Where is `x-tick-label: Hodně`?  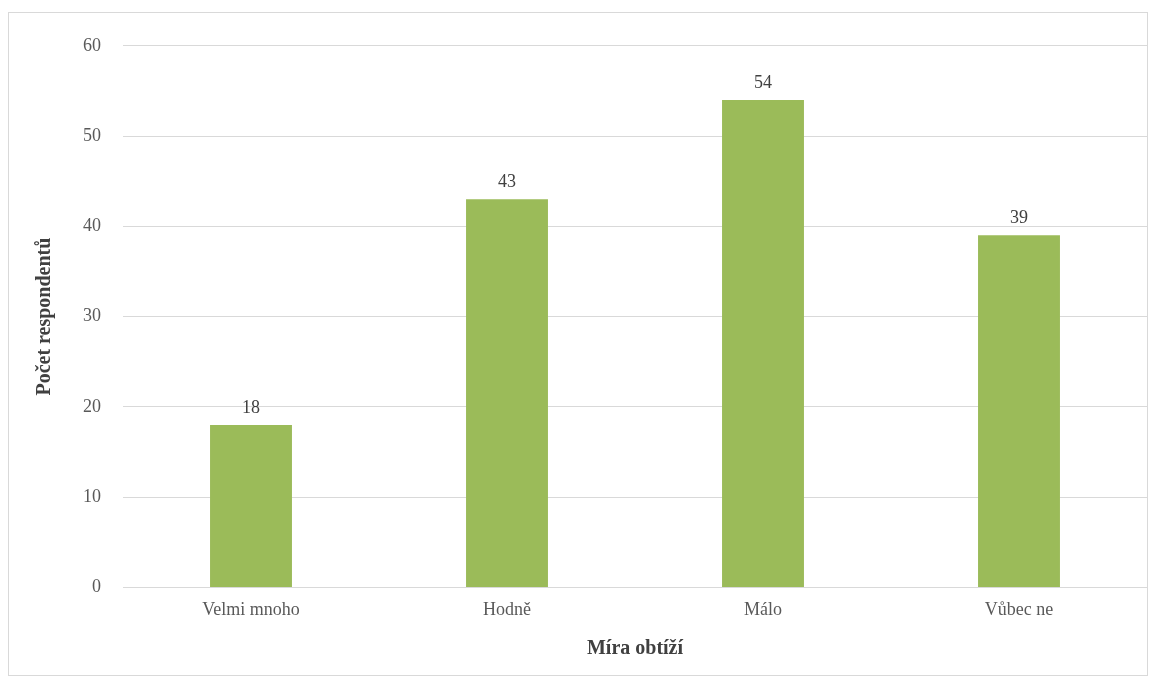
x-tick-label: Hodně is located at coordinates (507, 608).